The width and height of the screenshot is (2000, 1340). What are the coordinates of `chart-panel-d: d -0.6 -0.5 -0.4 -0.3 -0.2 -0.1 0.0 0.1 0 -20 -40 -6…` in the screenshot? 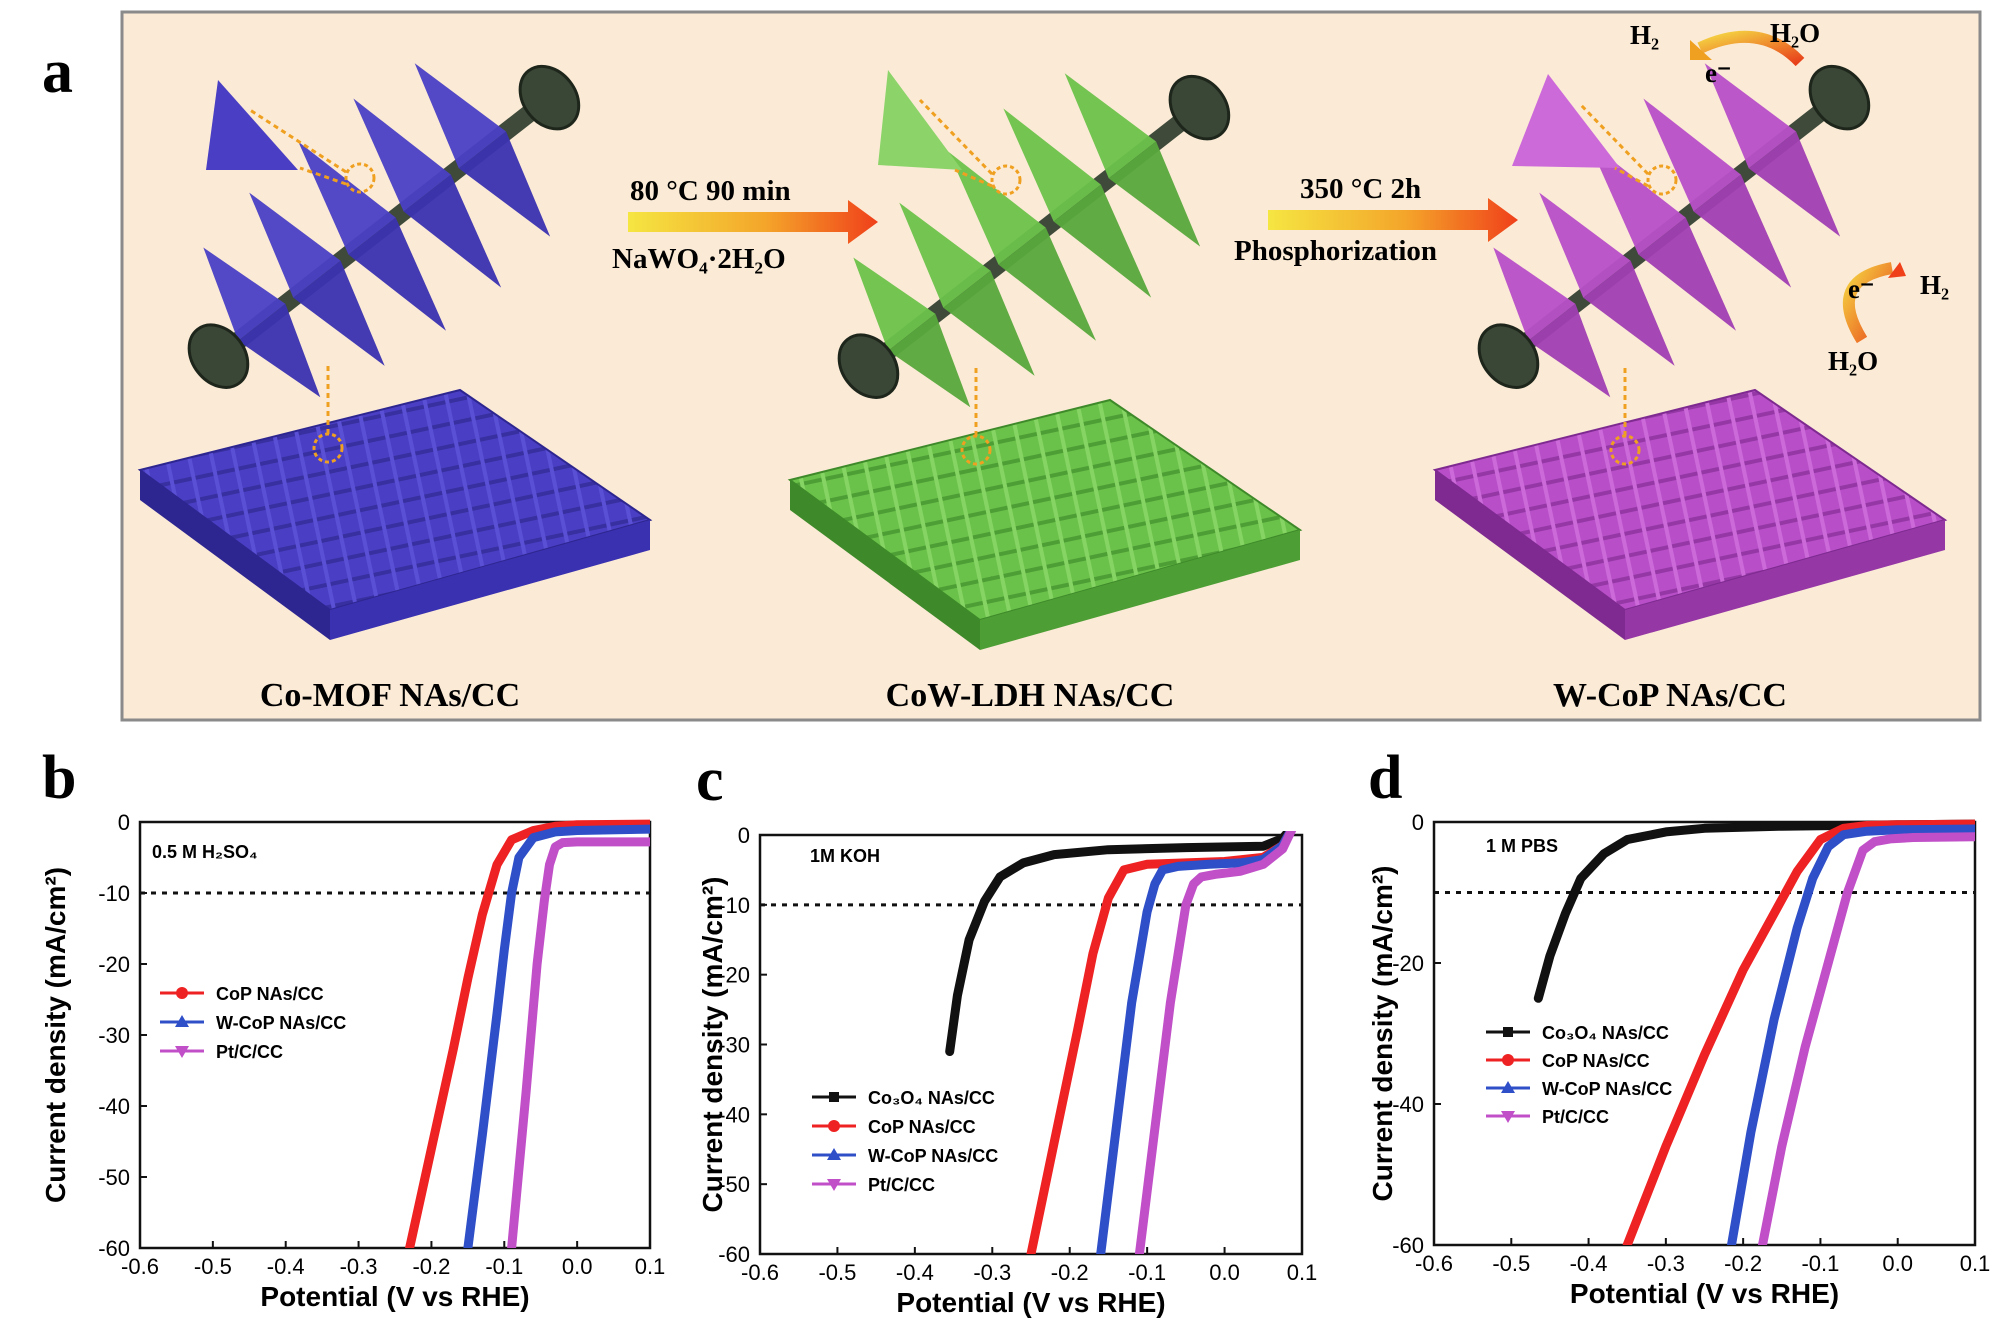 It's located at (1678, 1026).